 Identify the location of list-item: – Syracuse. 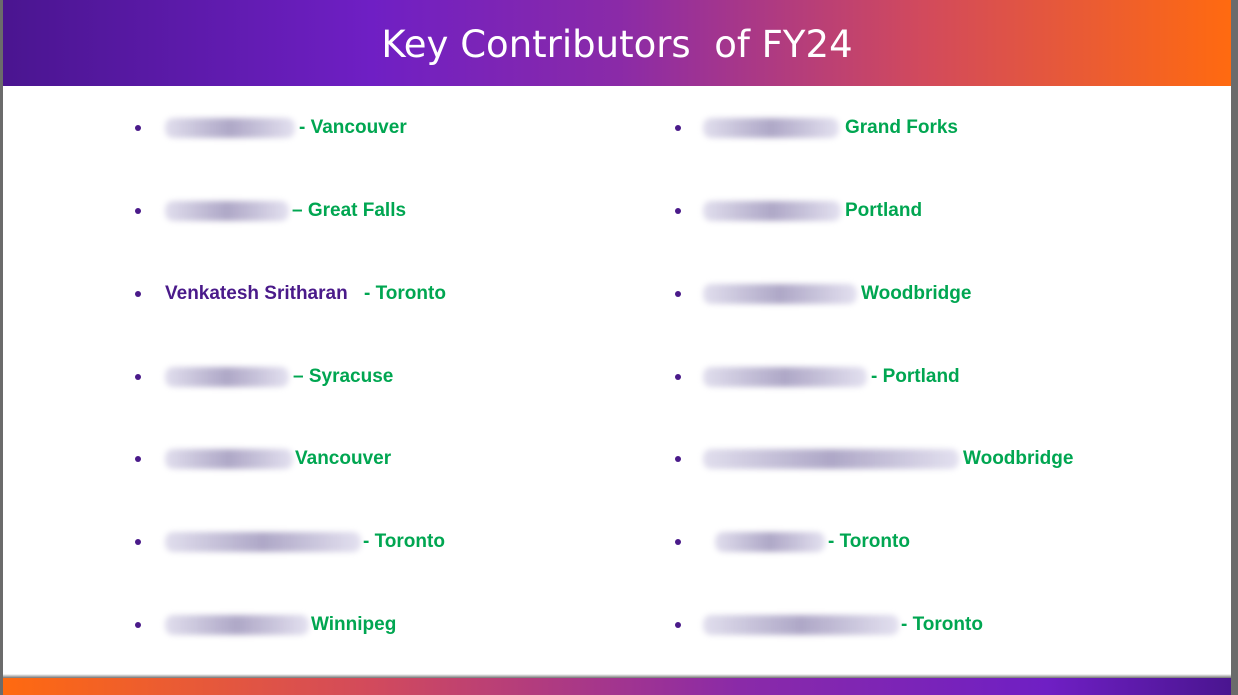
(345, 377).